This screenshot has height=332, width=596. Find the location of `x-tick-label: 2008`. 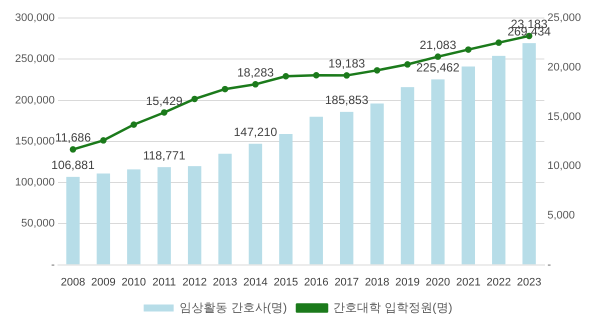

x-tick-label: 2008 is located at coordinates (73, 282).